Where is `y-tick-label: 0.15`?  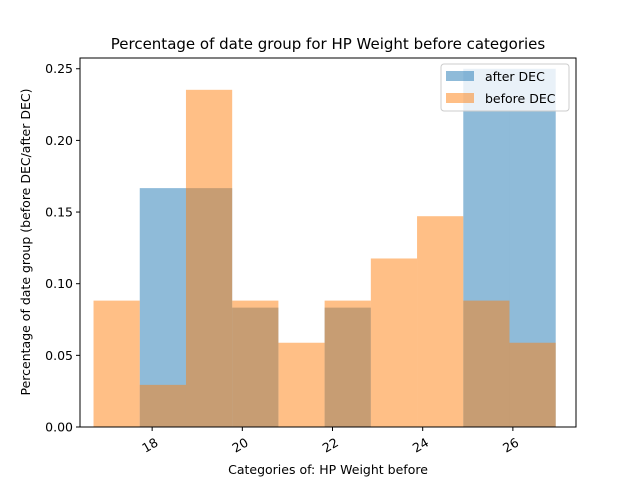
y-tick-label: 0.15 is located at coordinates (59, 212).